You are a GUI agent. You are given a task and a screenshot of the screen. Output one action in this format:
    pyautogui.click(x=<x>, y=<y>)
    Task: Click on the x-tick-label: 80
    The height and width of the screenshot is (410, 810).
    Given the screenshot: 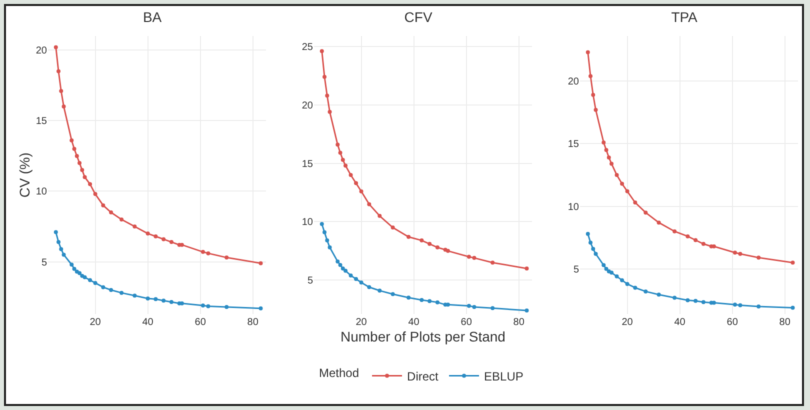 What is the action you would take?
    pyautogui.click(x=519, y=322)
    